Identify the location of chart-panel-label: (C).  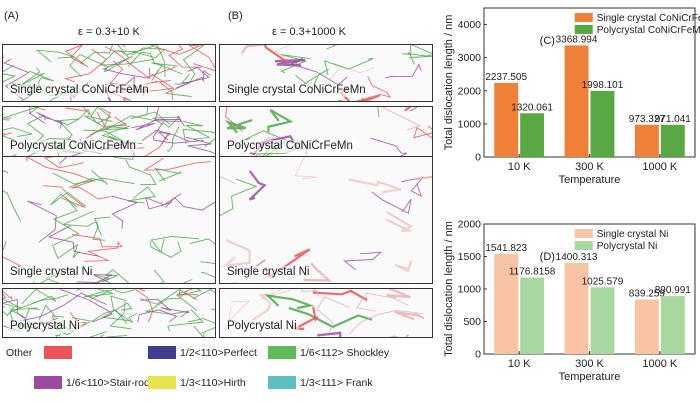
(547, 41).